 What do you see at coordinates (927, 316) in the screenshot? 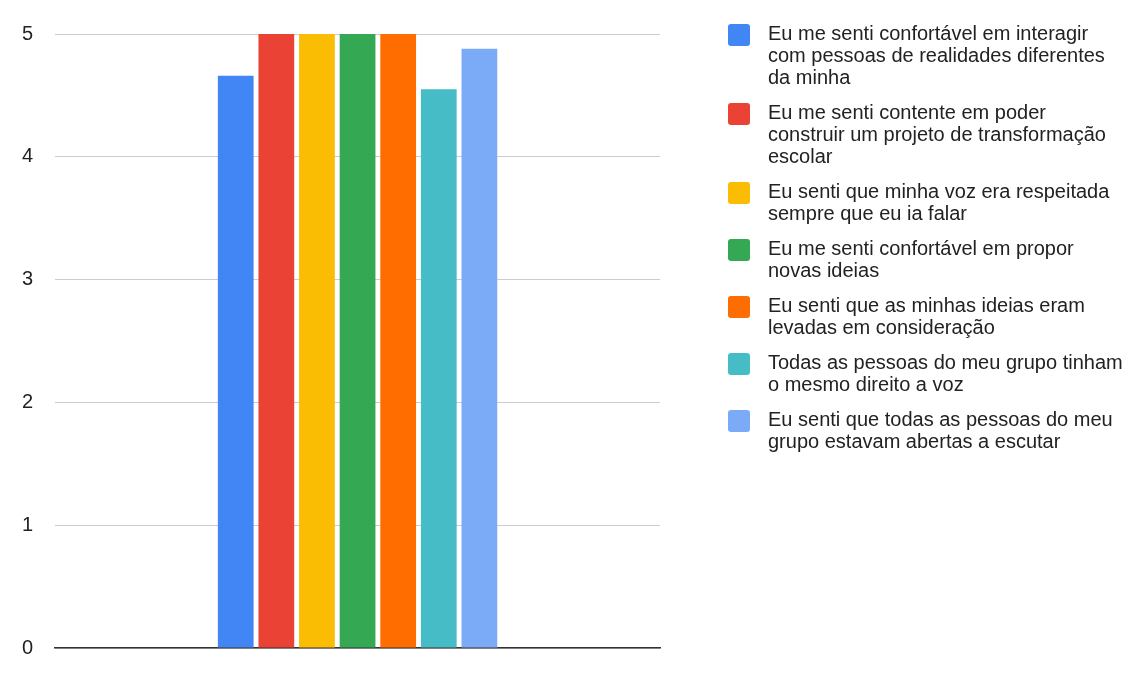
I see `legend-label: Eu senti que as minhas ideias eram levadas em consideração` at bounding box center [927, 316].